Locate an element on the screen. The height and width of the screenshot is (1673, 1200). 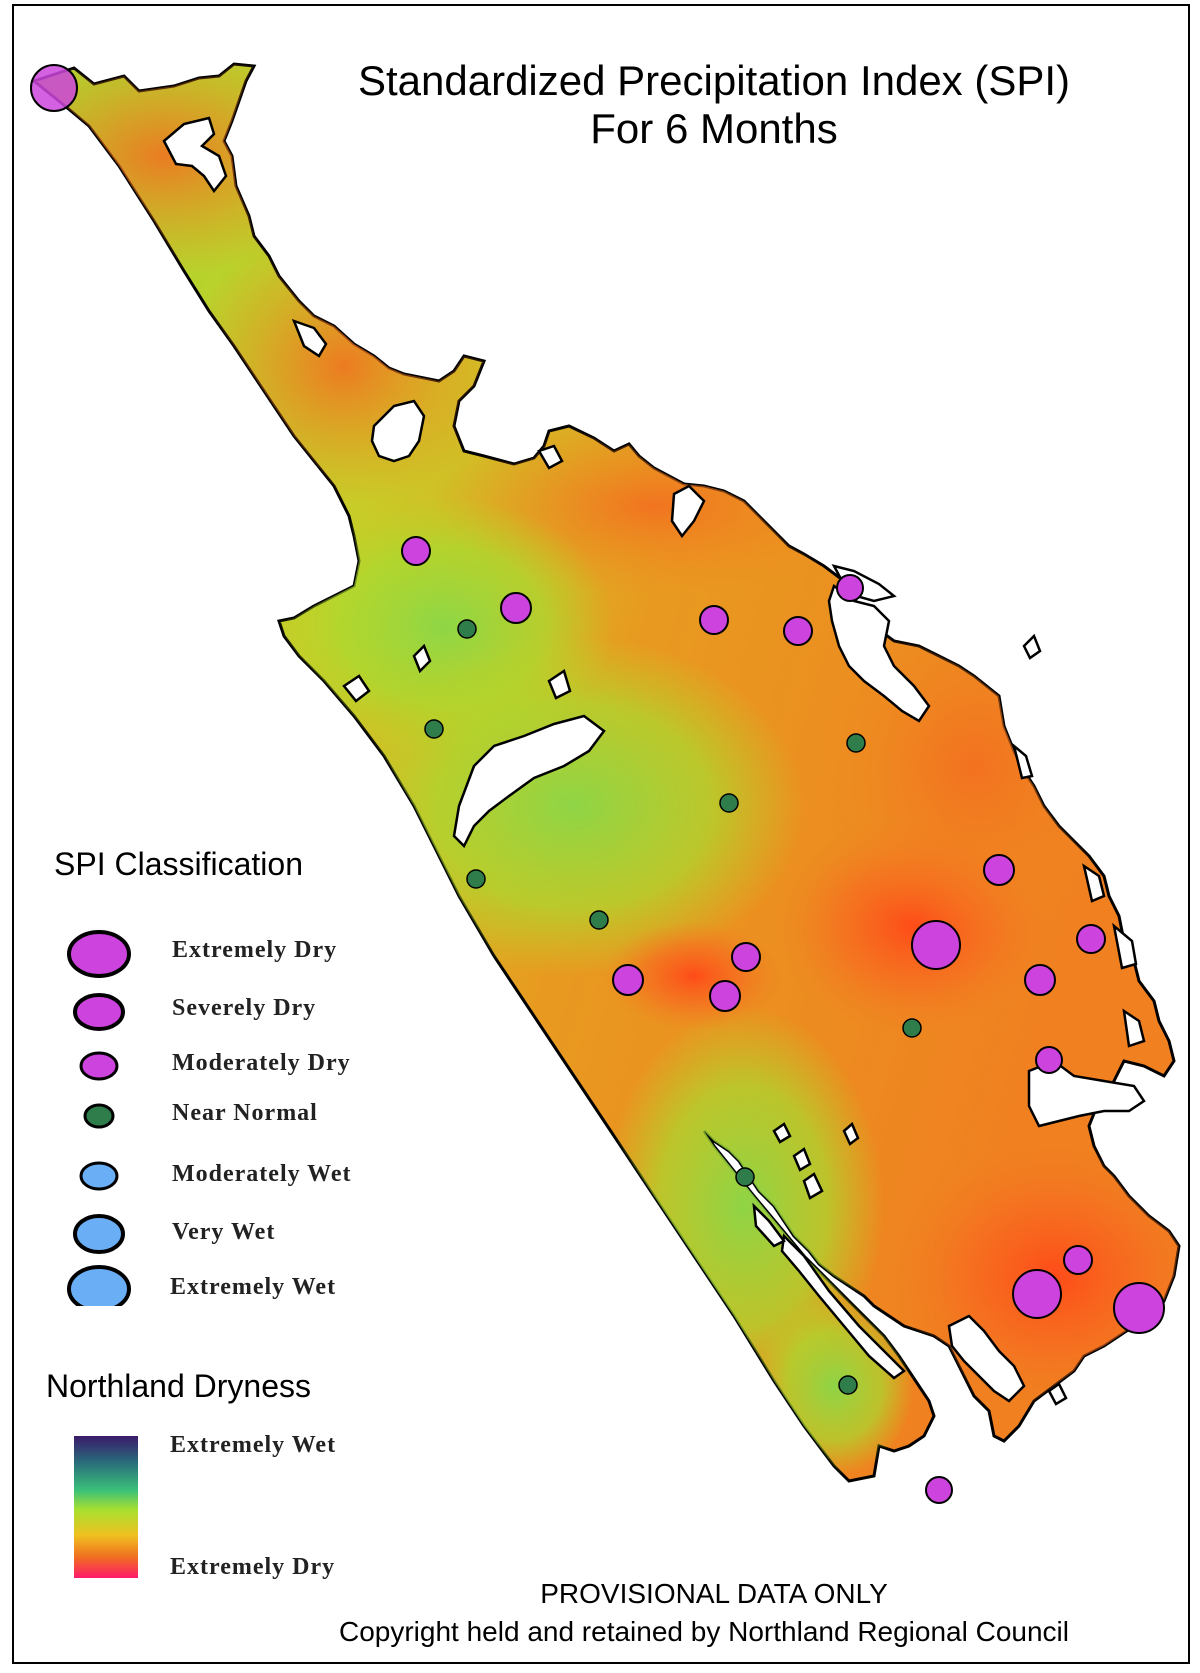
parengarenga-harbour is located at coordinates (195, 155).